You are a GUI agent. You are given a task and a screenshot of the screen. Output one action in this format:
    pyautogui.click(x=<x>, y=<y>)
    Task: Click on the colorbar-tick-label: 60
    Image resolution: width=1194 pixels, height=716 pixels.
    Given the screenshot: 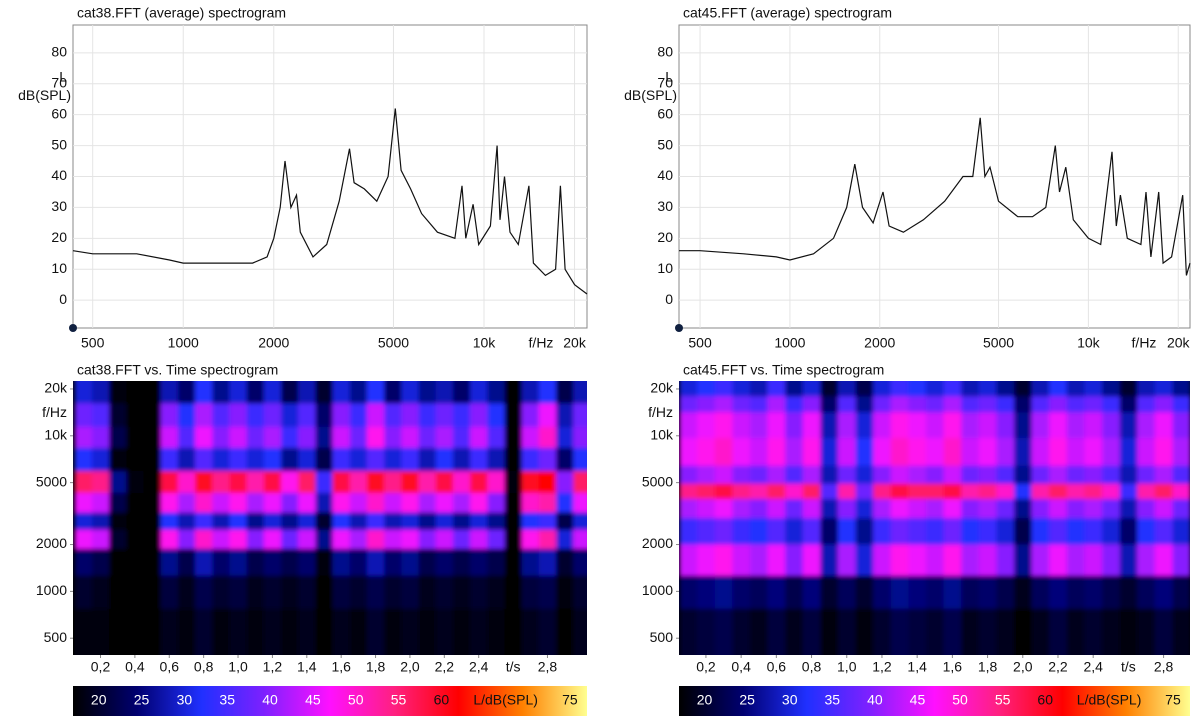 What is the action you would take?
    pyautogui.click(x=1045, y=700)
    